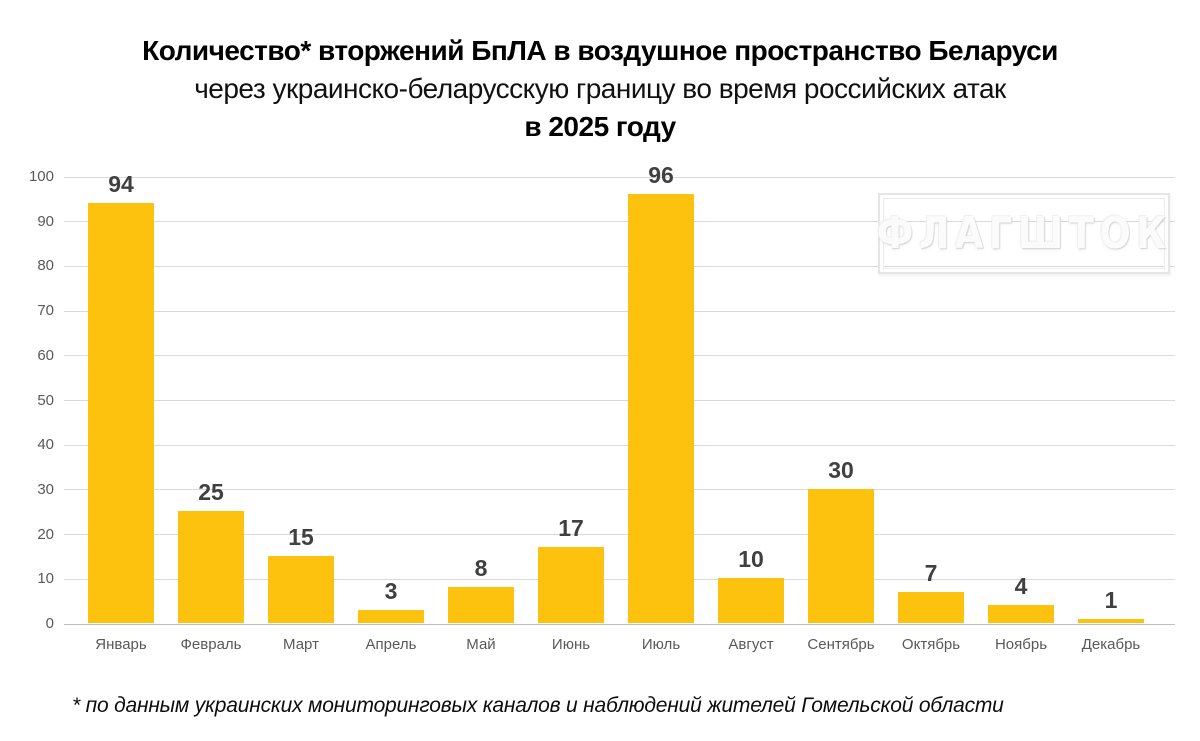 Image resolution: width=1200 pixels, height=741 pixels. Describe the element at coordinates (45, 489) in the screenshot. I see `y-tick-label-30: 30` at that location.